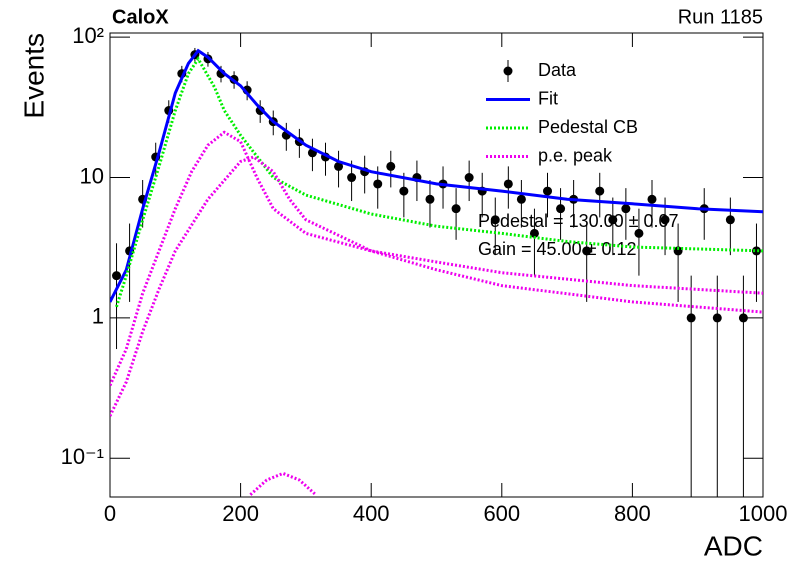 The width and height of the screenshot is (796, 572). Describe the element at coordinates (110, 513) in the screenshot. I see `x-tick-label: 0` at that location.